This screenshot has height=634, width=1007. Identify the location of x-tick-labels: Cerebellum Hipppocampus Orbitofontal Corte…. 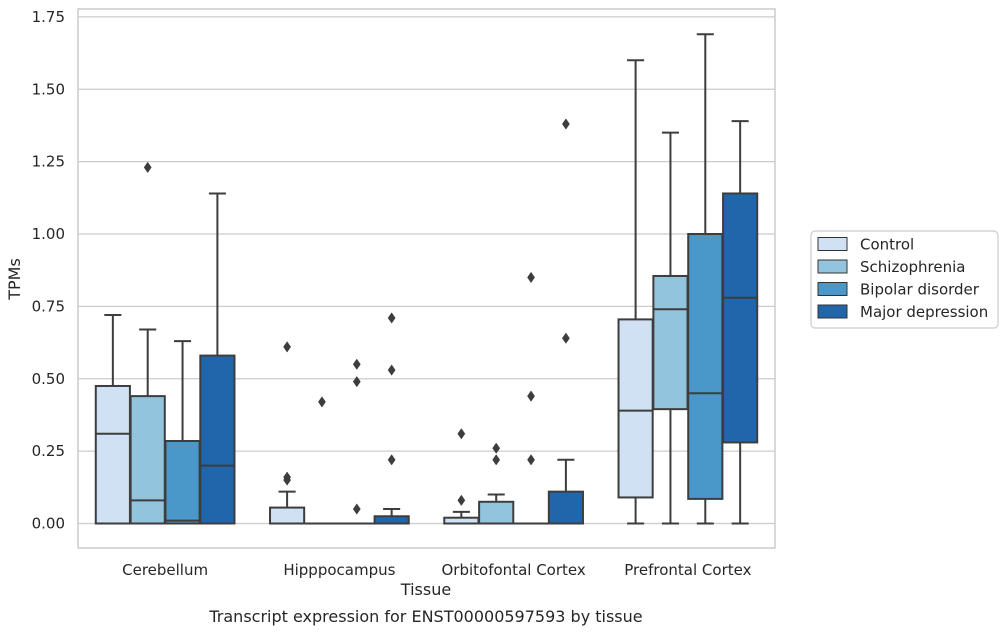
(436, 570).